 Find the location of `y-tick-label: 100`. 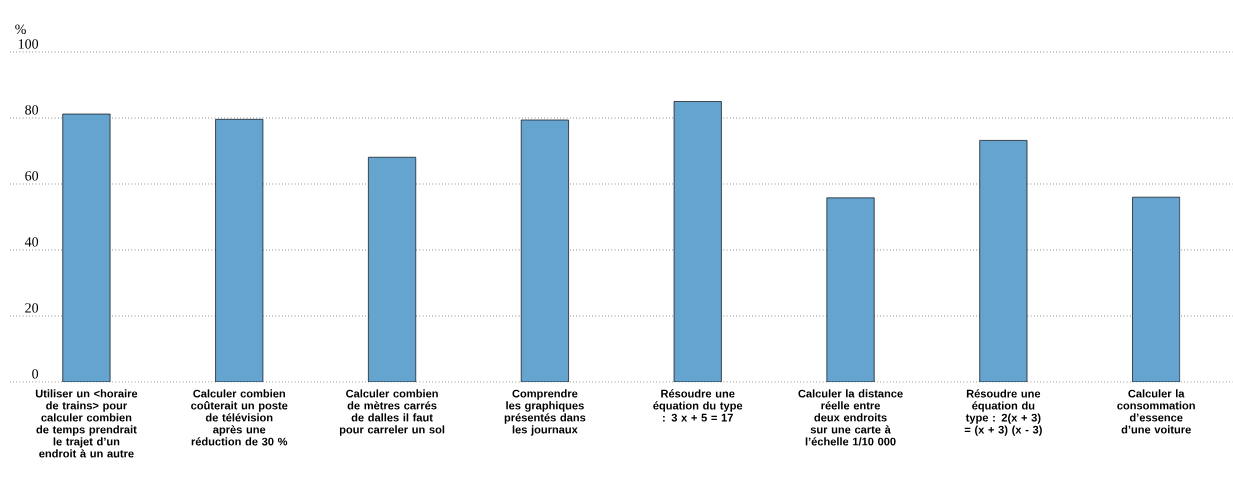

y-tick-label: 100 is located at coordinates (28, 44).